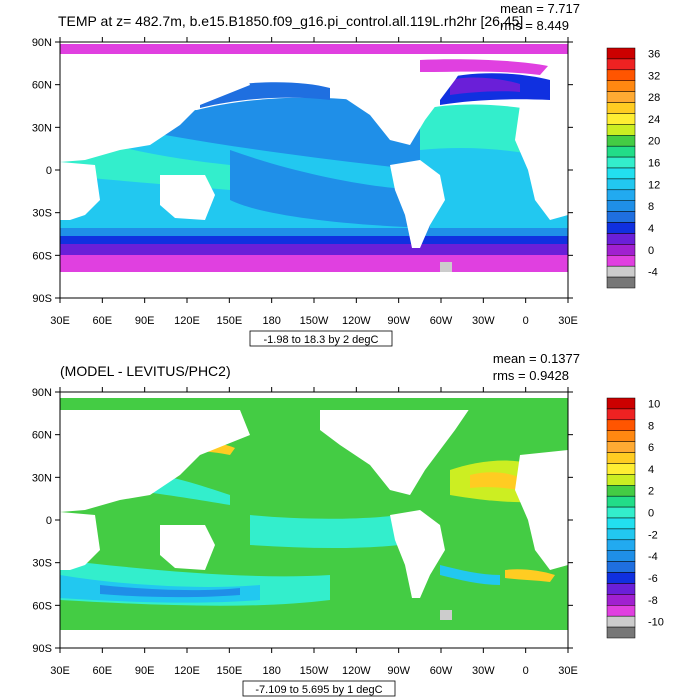  I want to click on panel1-range-note: -1.98 to 18.3 by 2 degC, so click(321, 340).